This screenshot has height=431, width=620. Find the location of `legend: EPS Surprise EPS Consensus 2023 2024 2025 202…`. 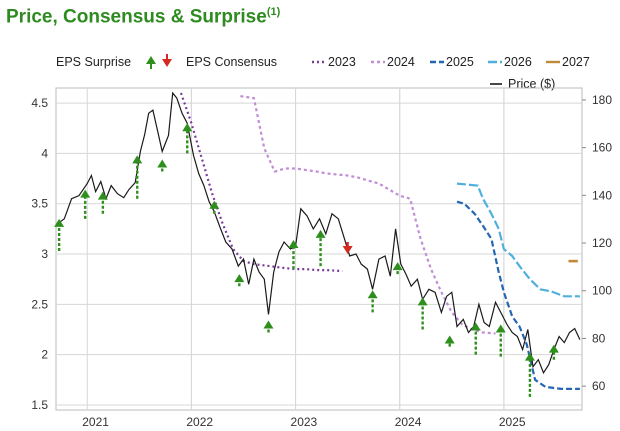

legend: EPS Surprise EPS Consensus 2023 2024 2025 202… is located at coordinates (323, 72).